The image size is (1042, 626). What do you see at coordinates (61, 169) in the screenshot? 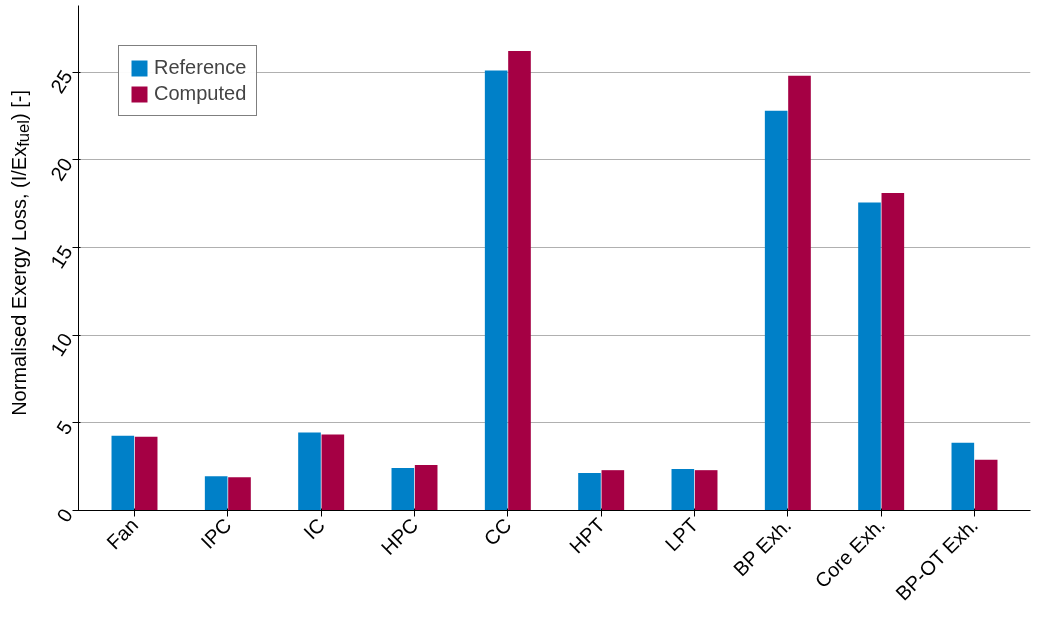
I see `y-tick-label: 20` at bounding box center [61, 169].